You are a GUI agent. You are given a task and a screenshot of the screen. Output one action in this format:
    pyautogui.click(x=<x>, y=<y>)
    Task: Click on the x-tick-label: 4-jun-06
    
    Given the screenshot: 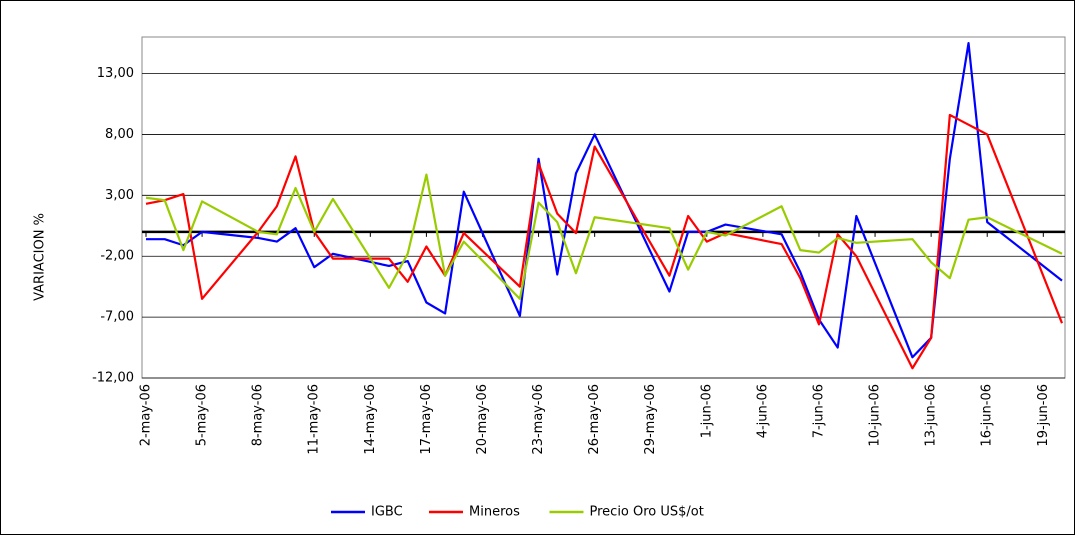 What is the action you would take?
    pyautogui.click(x=762, y=411)
    